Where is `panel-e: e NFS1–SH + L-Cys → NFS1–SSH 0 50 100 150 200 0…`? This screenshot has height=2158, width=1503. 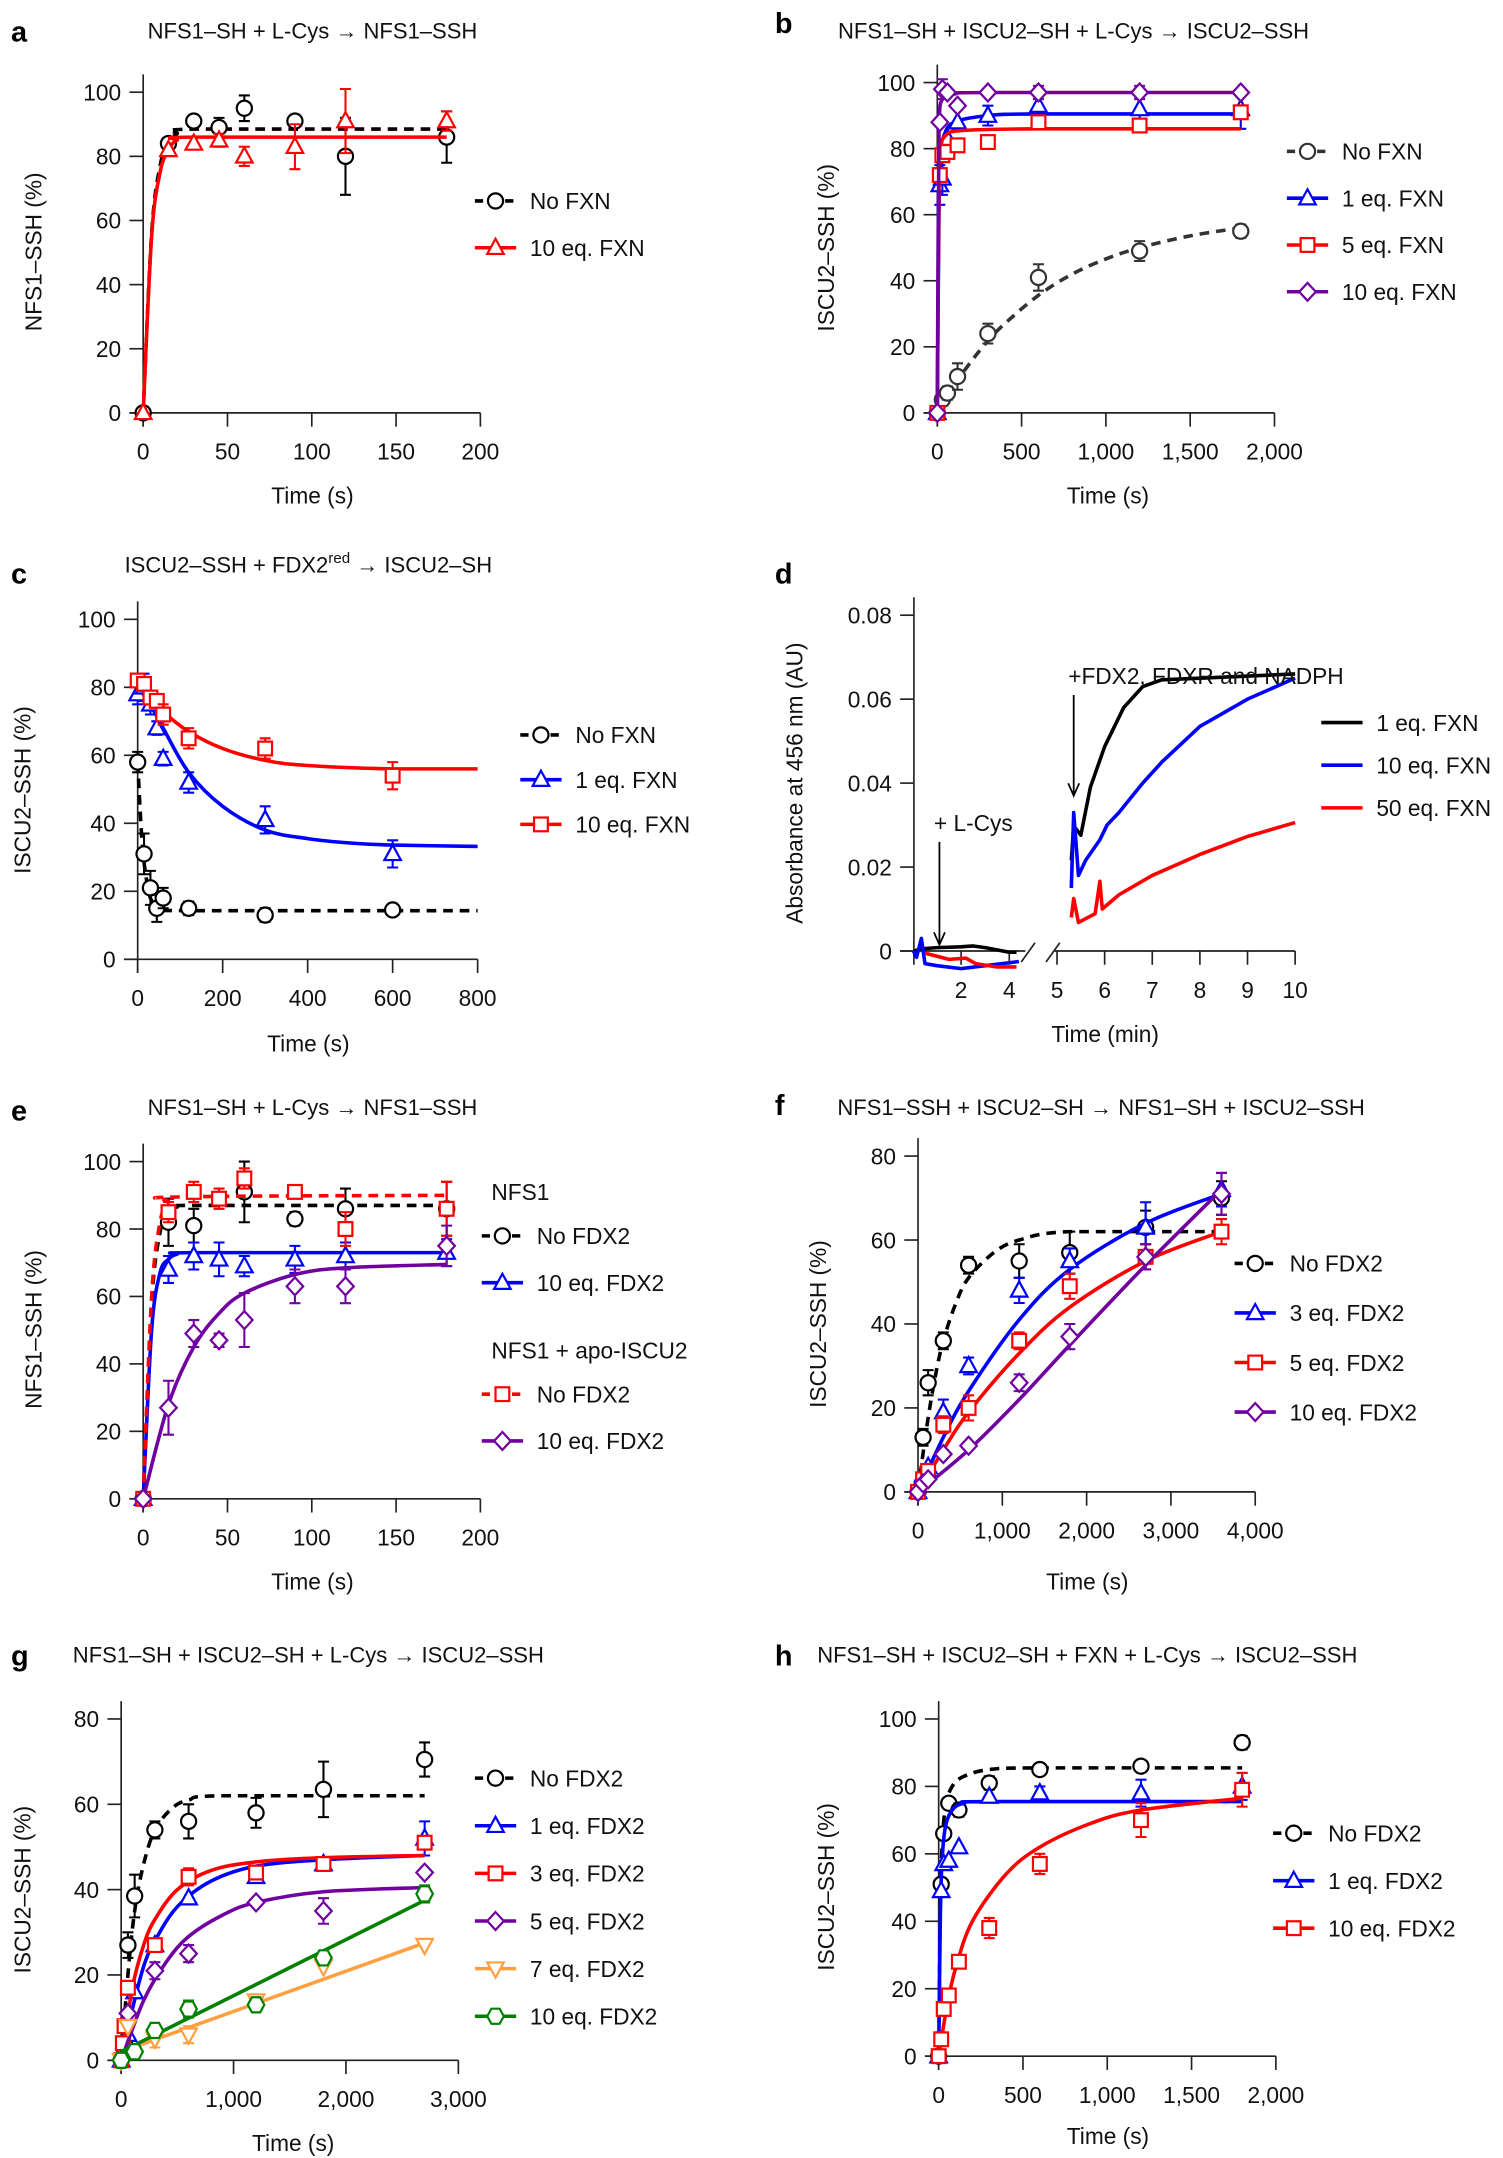
panel-e: e NFS1–SH + L-Cys → NFS1–SSH 0 50 100 150 200 0… is located at coordinates (349, 1345).